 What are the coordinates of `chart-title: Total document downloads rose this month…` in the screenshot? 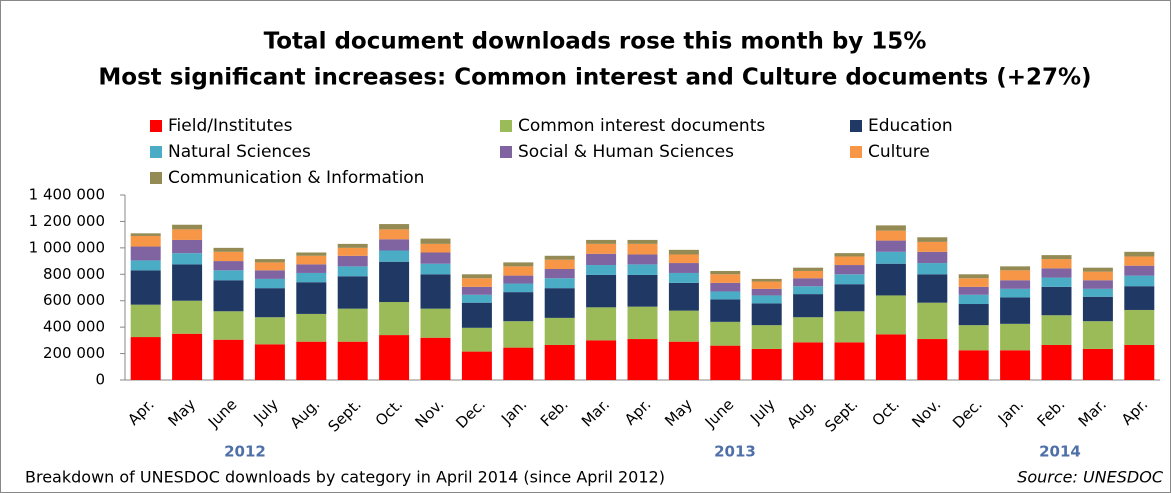 It's located at (595, 42).